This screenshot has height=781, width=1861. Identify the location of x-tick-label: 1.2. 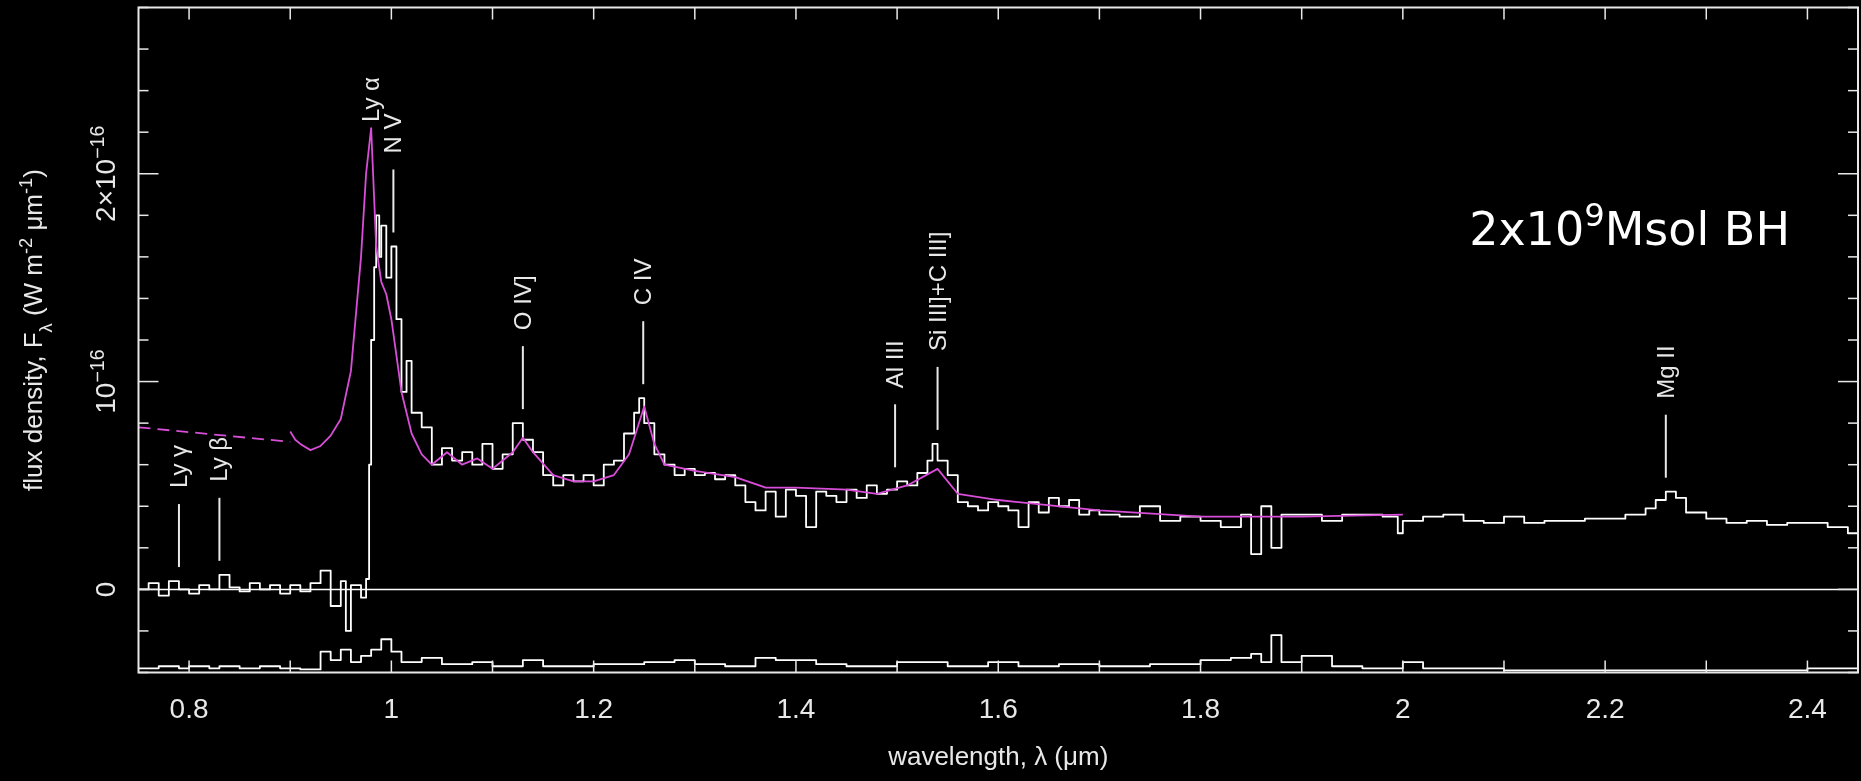
(594, 708).